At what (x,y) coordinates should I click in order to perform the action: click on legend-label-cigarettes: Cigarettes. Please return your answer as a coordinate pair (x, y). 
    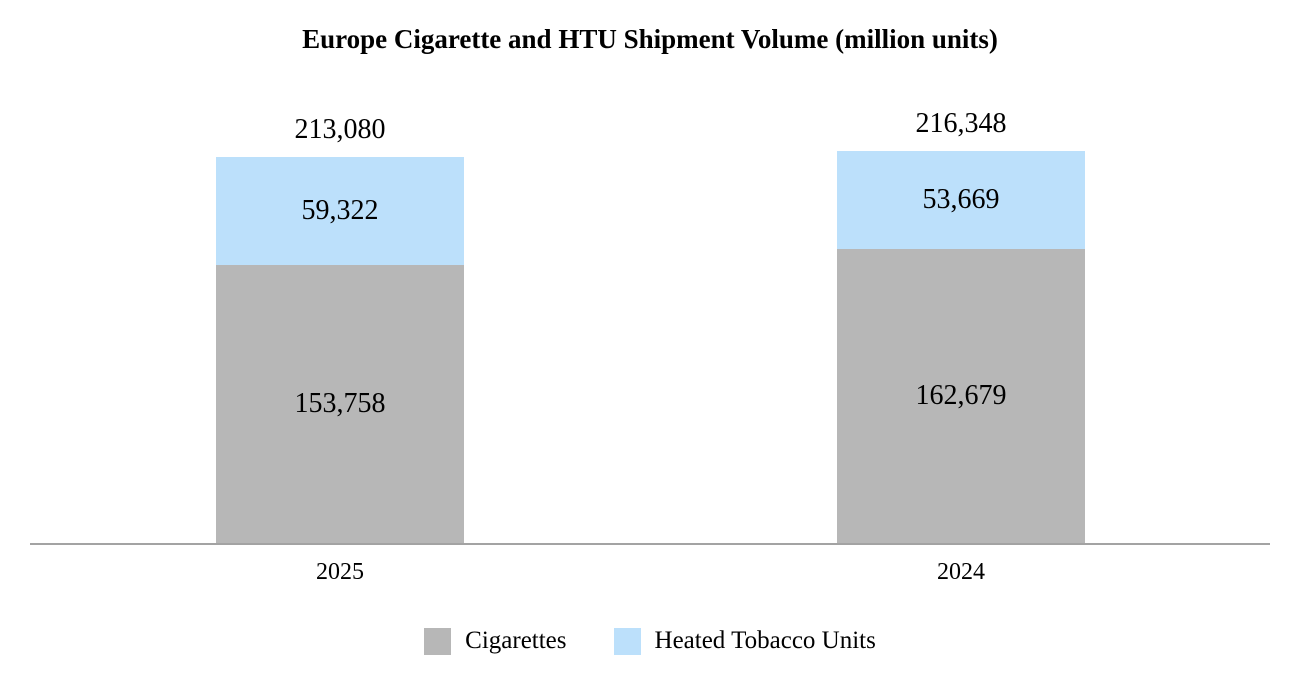
    Looking at the image, I should click on (516, 640).